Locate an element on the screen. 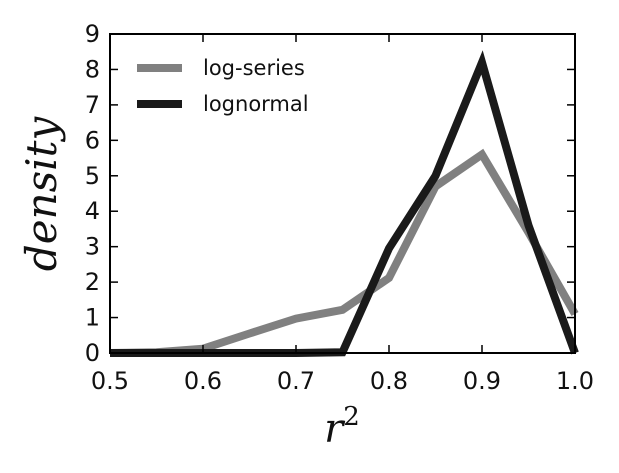  y-tick-label: 9 is located at coordinates (92, 34).